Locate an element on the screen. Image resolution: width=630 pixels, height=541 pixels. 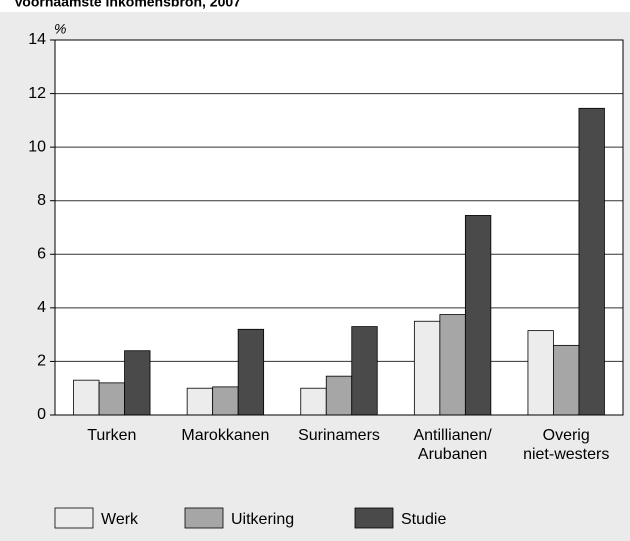
chart-title: Voornaamste inkomensbron, 2007 is located at coordinates (127, 5).